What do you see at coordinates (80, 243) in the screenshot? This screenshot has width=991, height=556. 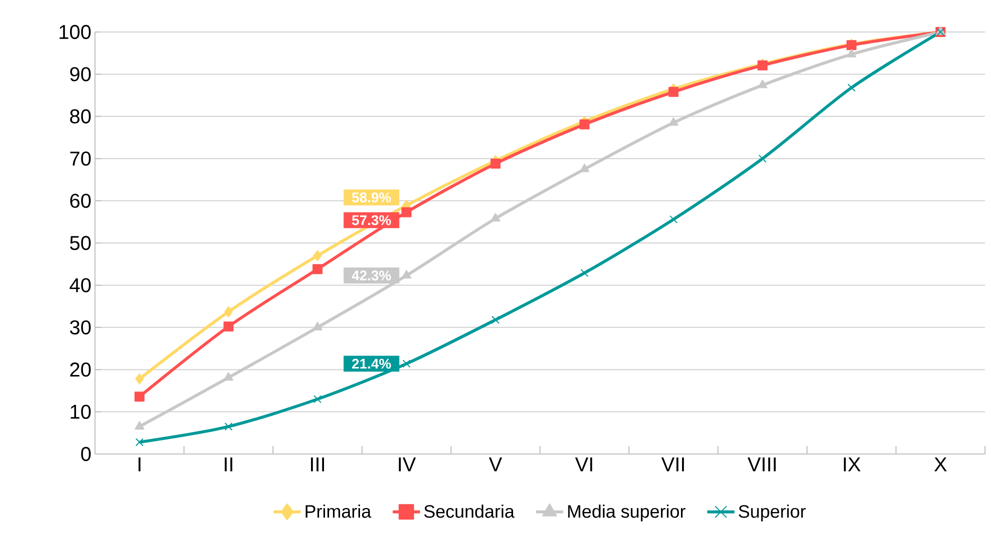 I see `y-tick-label: 50` at bounding box center [80, 243].